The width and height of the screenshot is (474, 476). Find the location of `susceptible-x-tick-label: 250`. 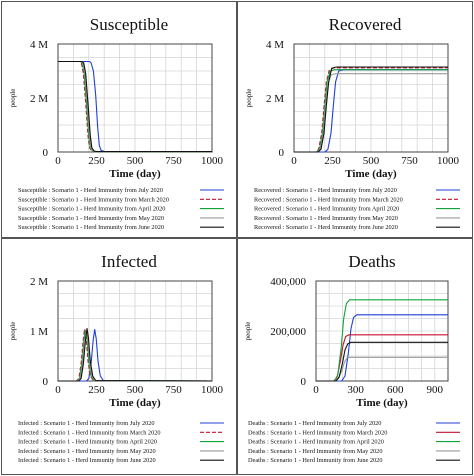

susceptible-x-tick-label: 250 is located at coordinates (96, 161).